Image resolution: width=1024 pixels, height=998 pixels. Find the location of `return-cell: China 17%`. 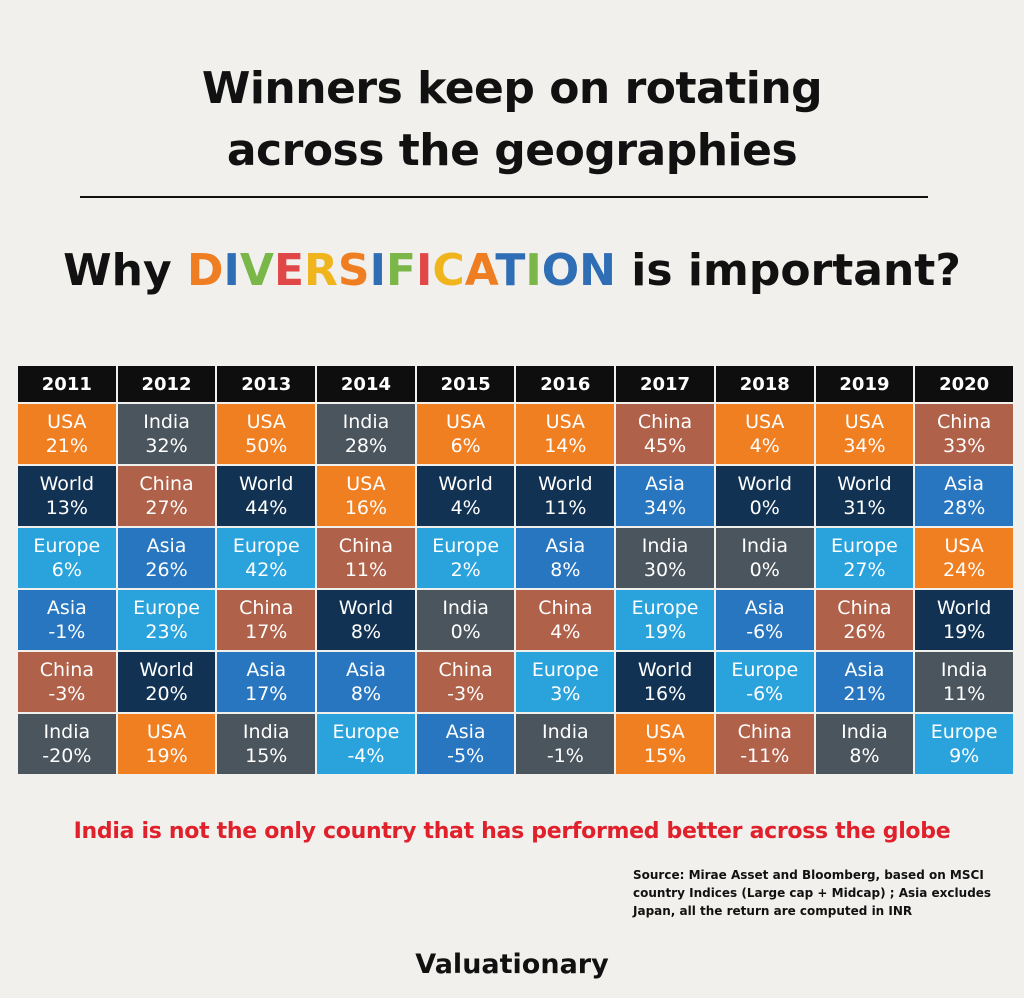

return-cell: China 17% is located at coordinates (266, 620).